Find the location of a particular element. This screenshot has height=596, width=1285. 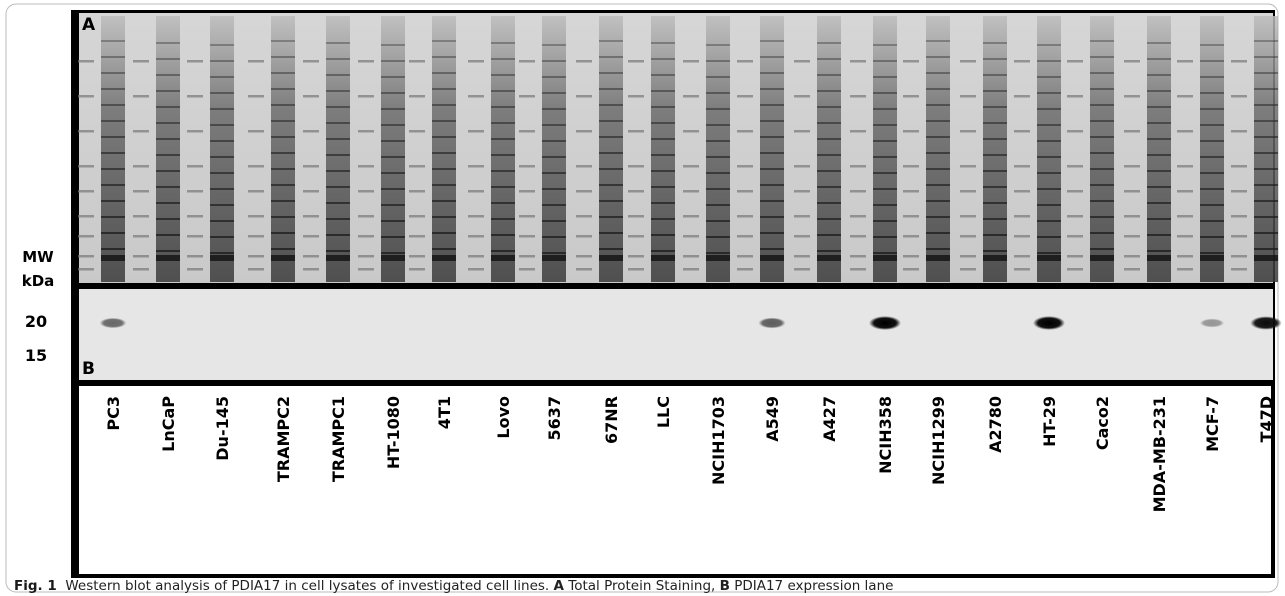

lane-label: Du-145 is located at coordinates (222, 428).